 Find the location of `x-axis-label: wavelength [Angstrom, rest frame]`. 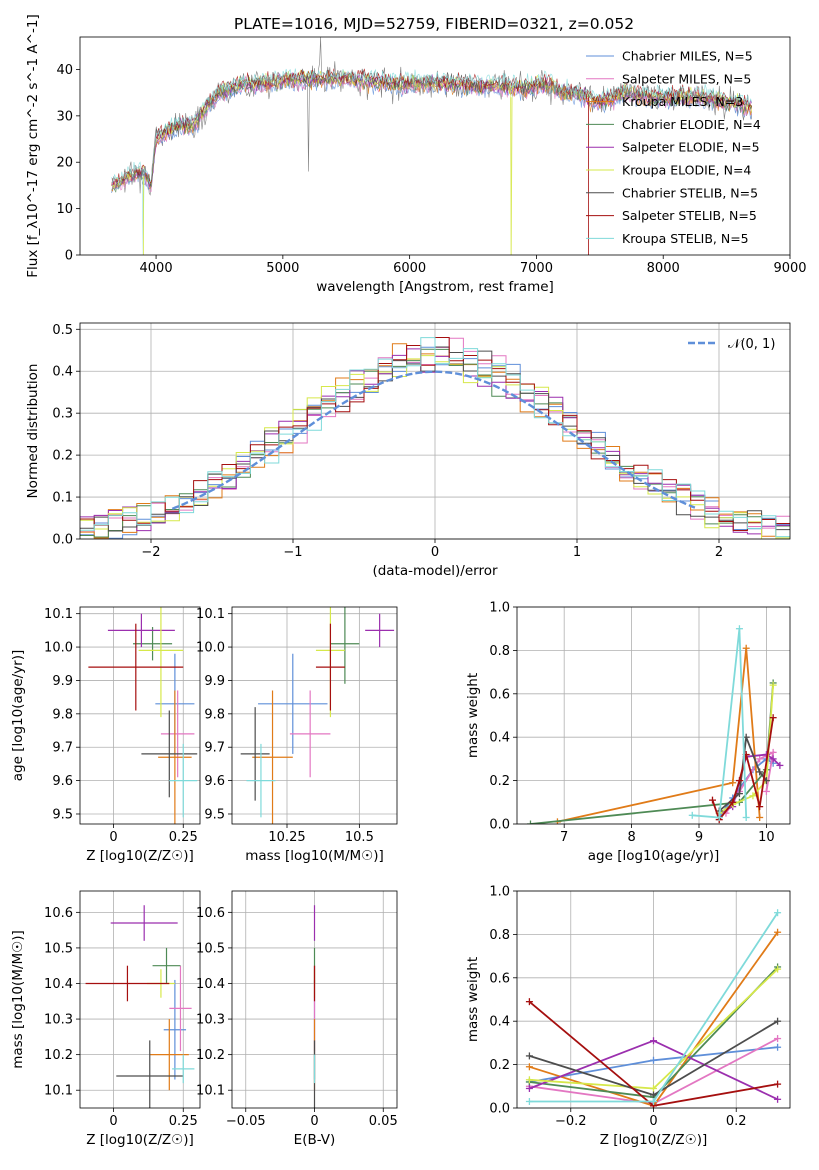

x-axis-label: wavelength [Angstrom, rest frame] is located at coordinates (435, 287).